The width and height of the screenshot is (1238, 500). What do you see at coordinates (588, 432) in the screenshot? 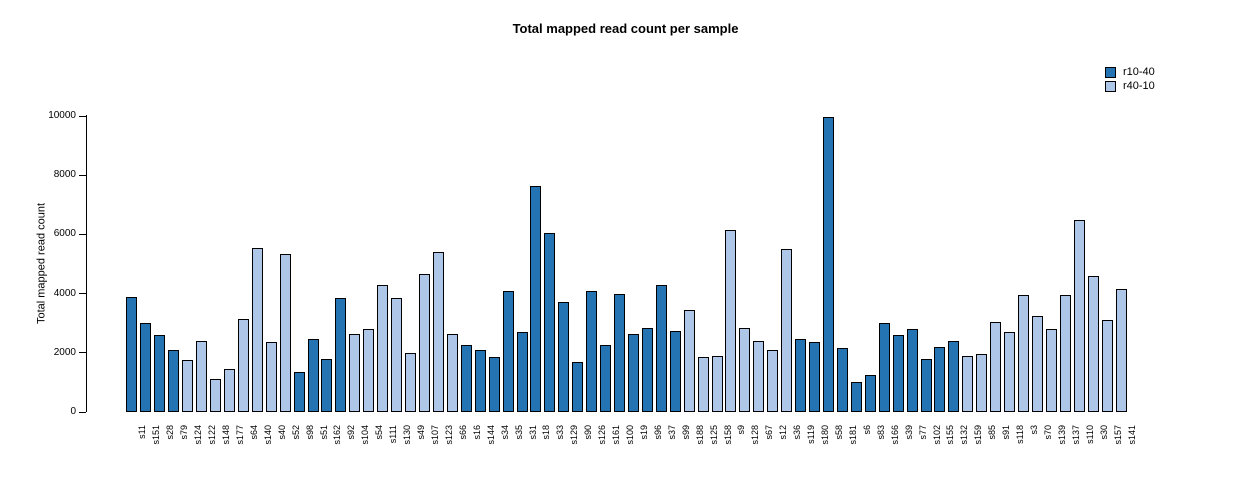
I see `x-tick-label: s90` at bounding box center [588, 432].